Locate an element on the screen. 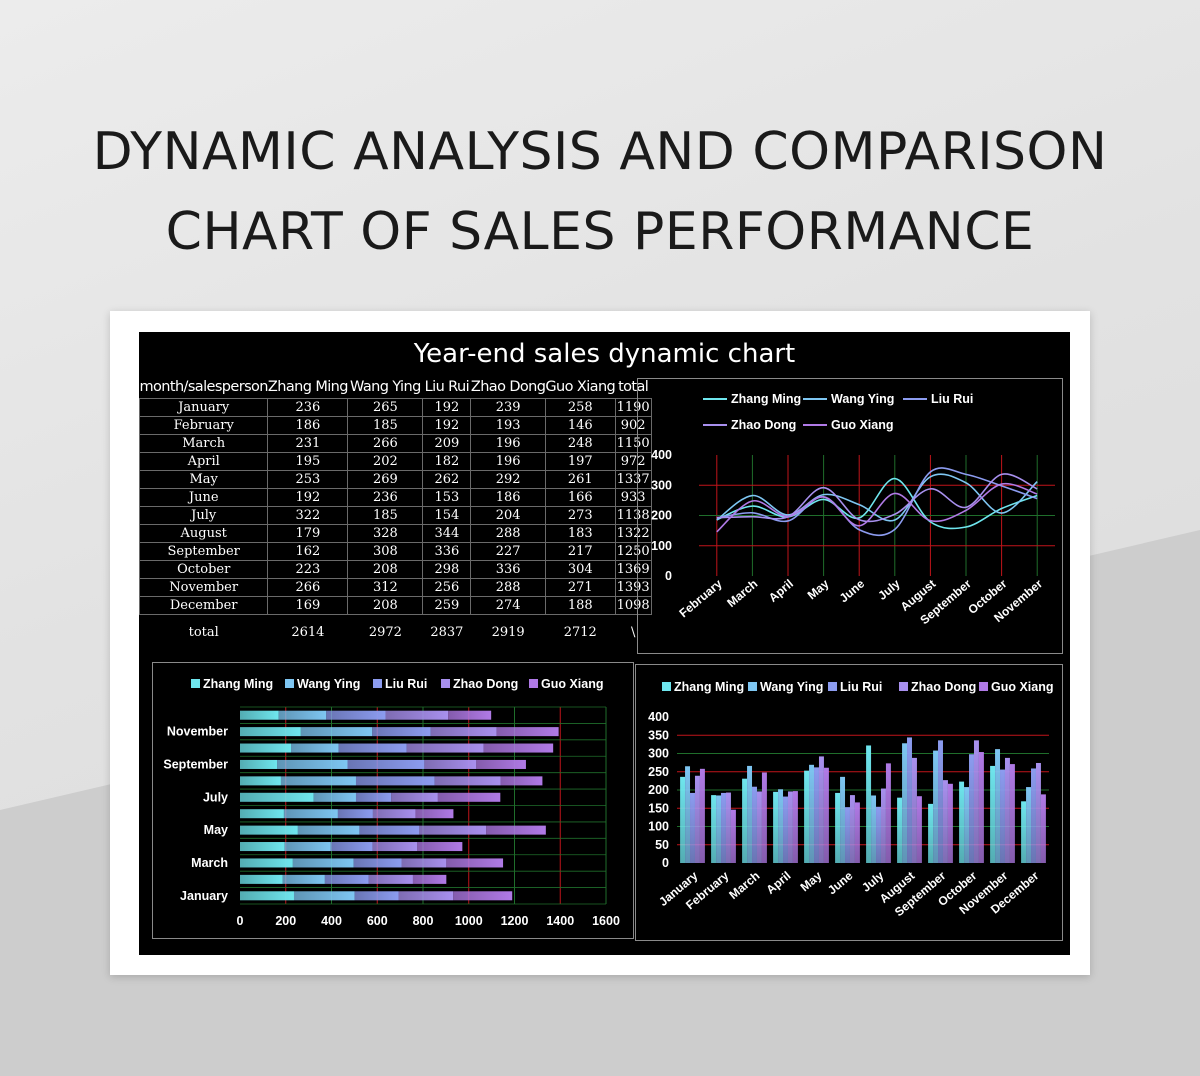 This screenshot has height=1076, width=1200. month-cell: March is located at coordinates (203, 443).